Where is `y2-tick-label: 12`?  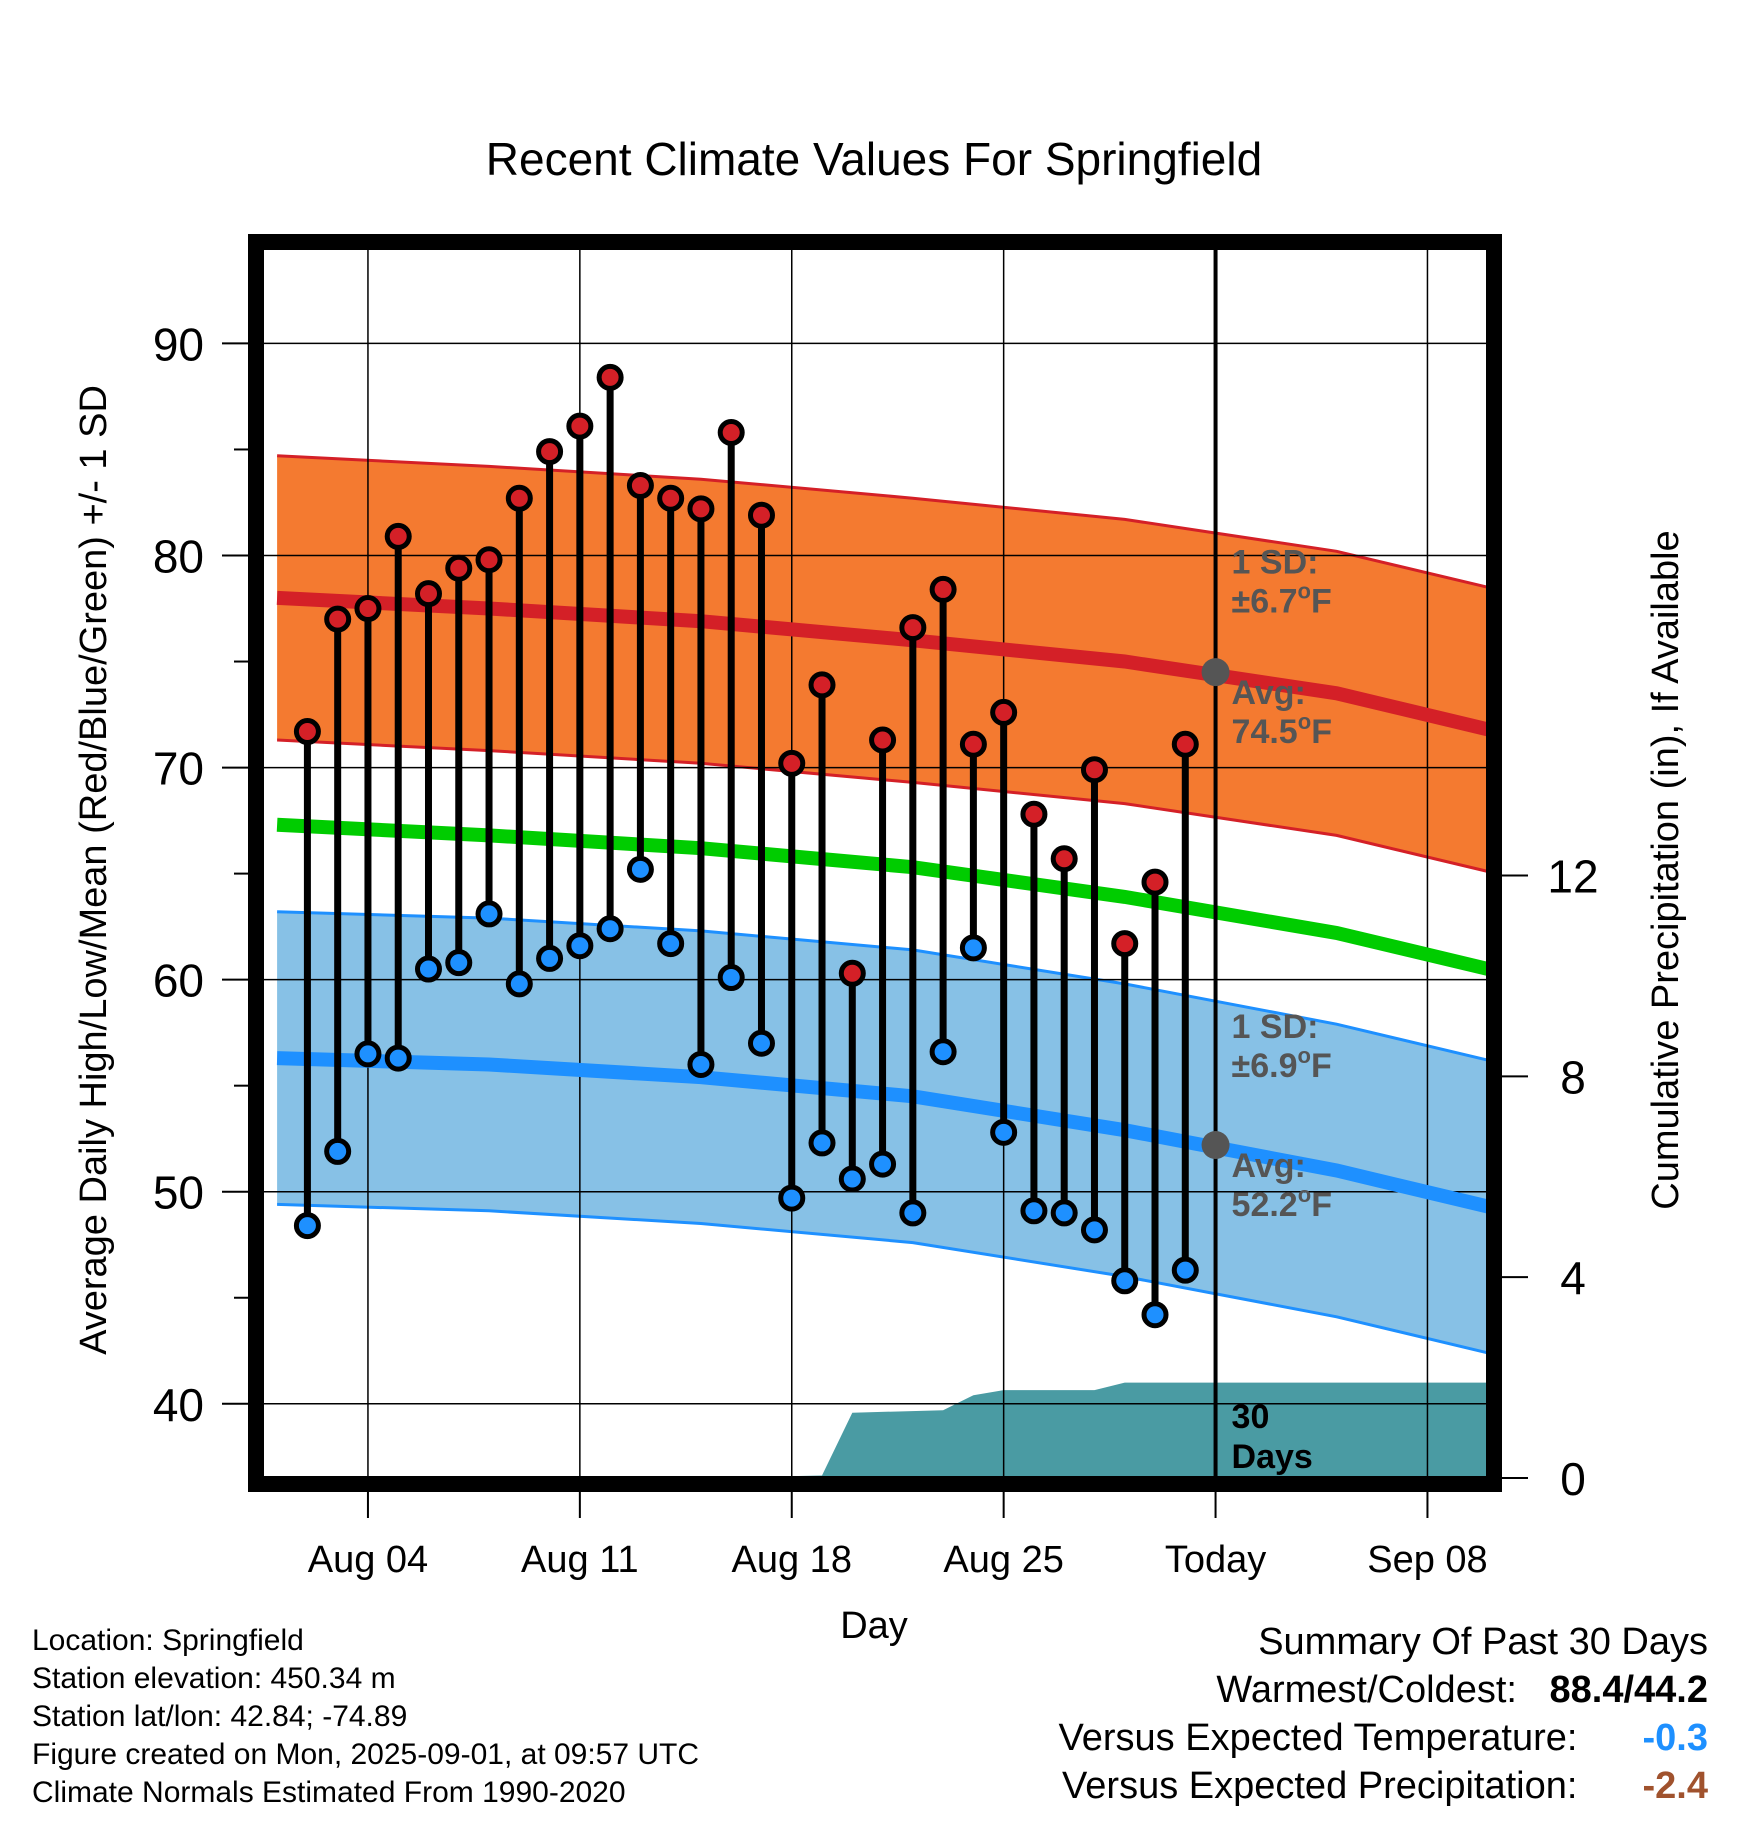 y2-tick-label: 12 is located at coordinates (1572, 877).